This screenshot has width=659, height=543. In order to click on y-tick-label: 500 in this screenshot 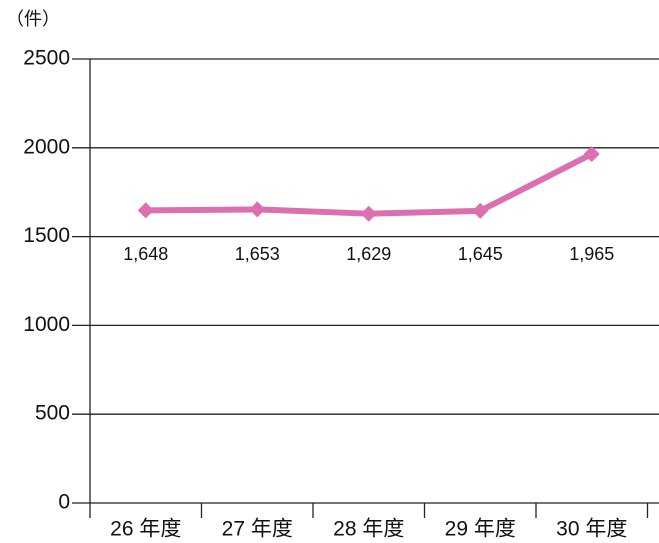, I will do `click(52, 413)`.